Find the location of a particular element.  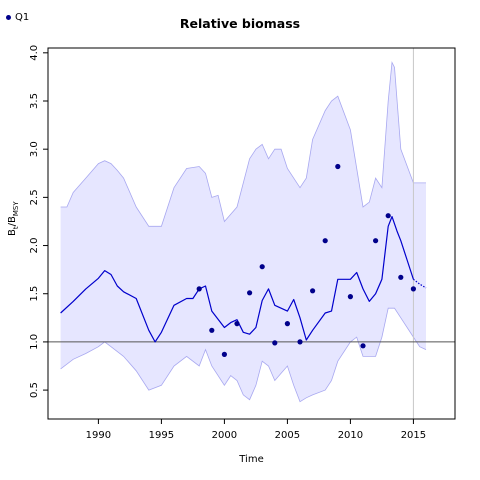

index-point-2005 is located at coordinates (287, 324).